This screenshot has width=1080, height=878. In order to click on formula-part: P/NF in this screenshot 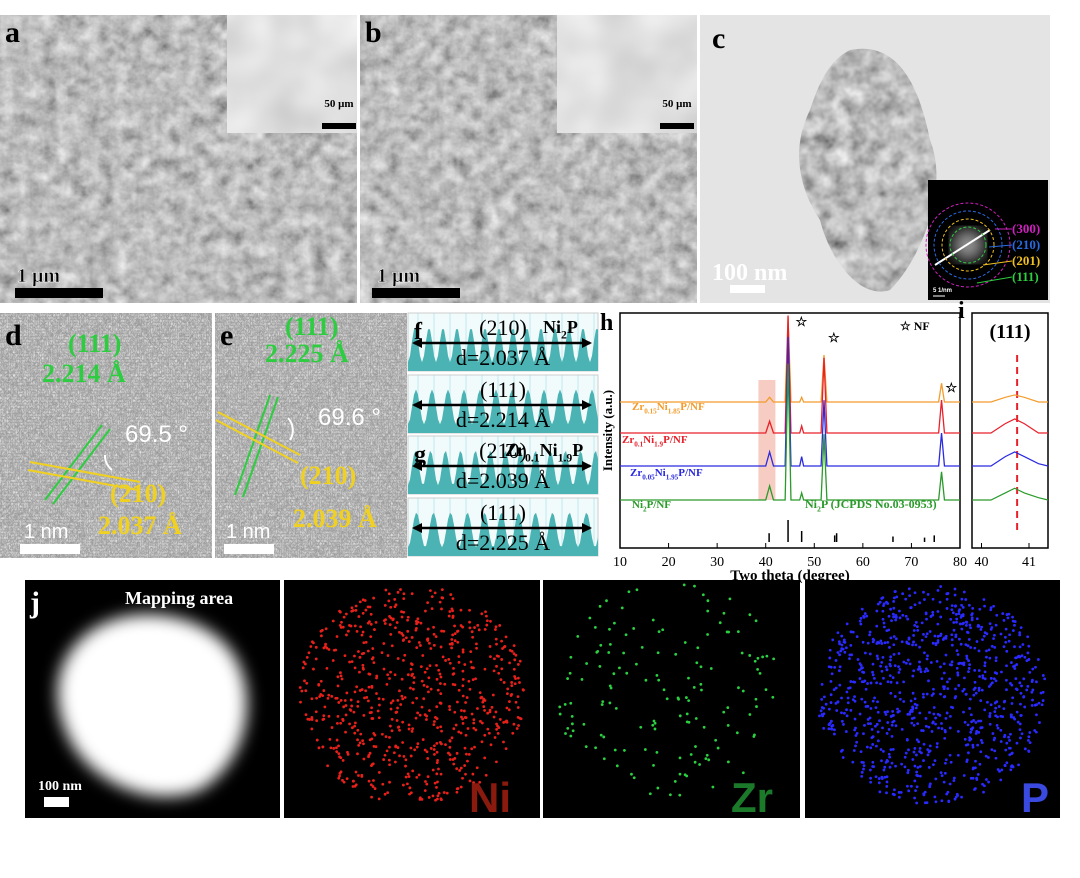, I will do `click(675, 440)`.